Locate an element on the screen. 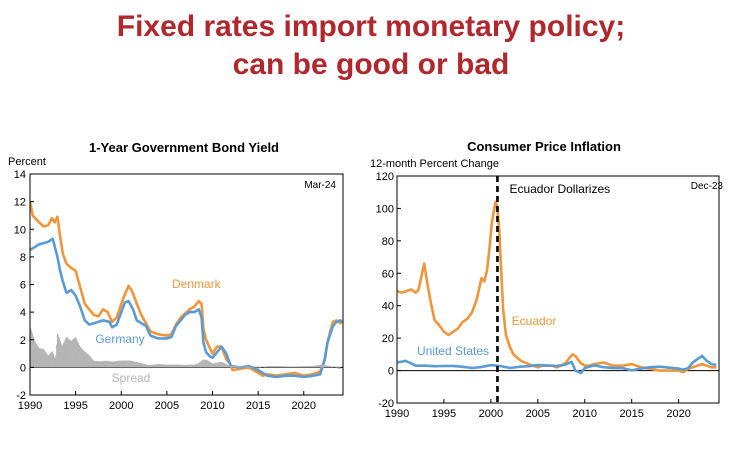  dollarization-annotation: Ecuador Dollarizes is located at coordinates (559, 189).